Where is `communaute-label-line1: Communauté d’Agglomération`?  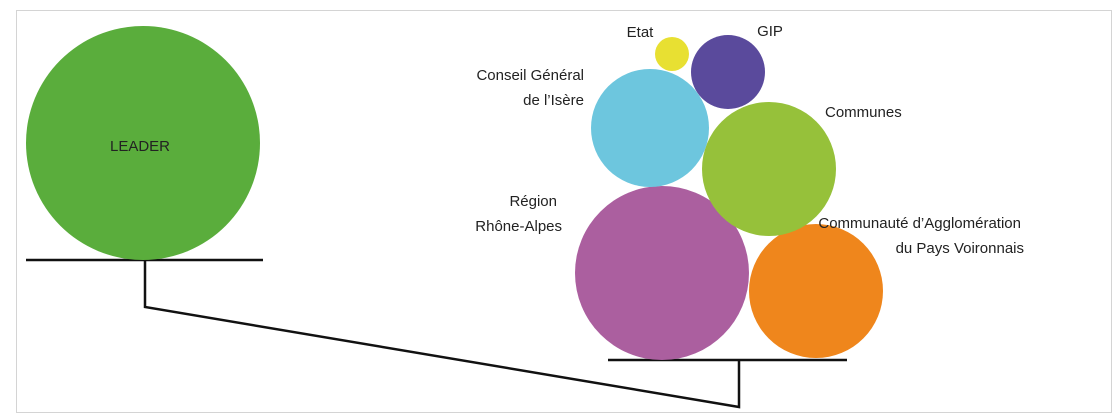
communaute-label-line1: Communauté d’Agglomération is located at coordinates (919, 223).